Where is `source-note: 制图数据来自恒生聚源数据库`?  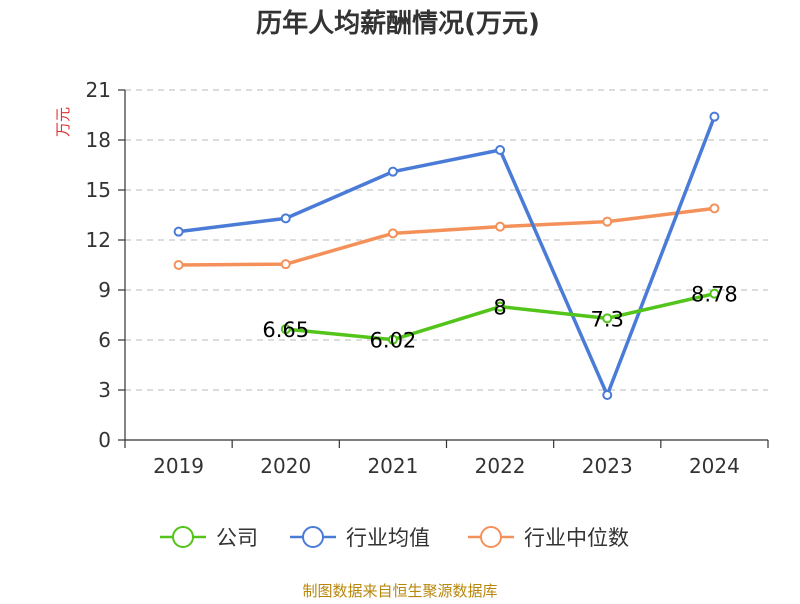
source-note: 制图数据来自恒生聚源数据库 is located at coordinates (399, 591).